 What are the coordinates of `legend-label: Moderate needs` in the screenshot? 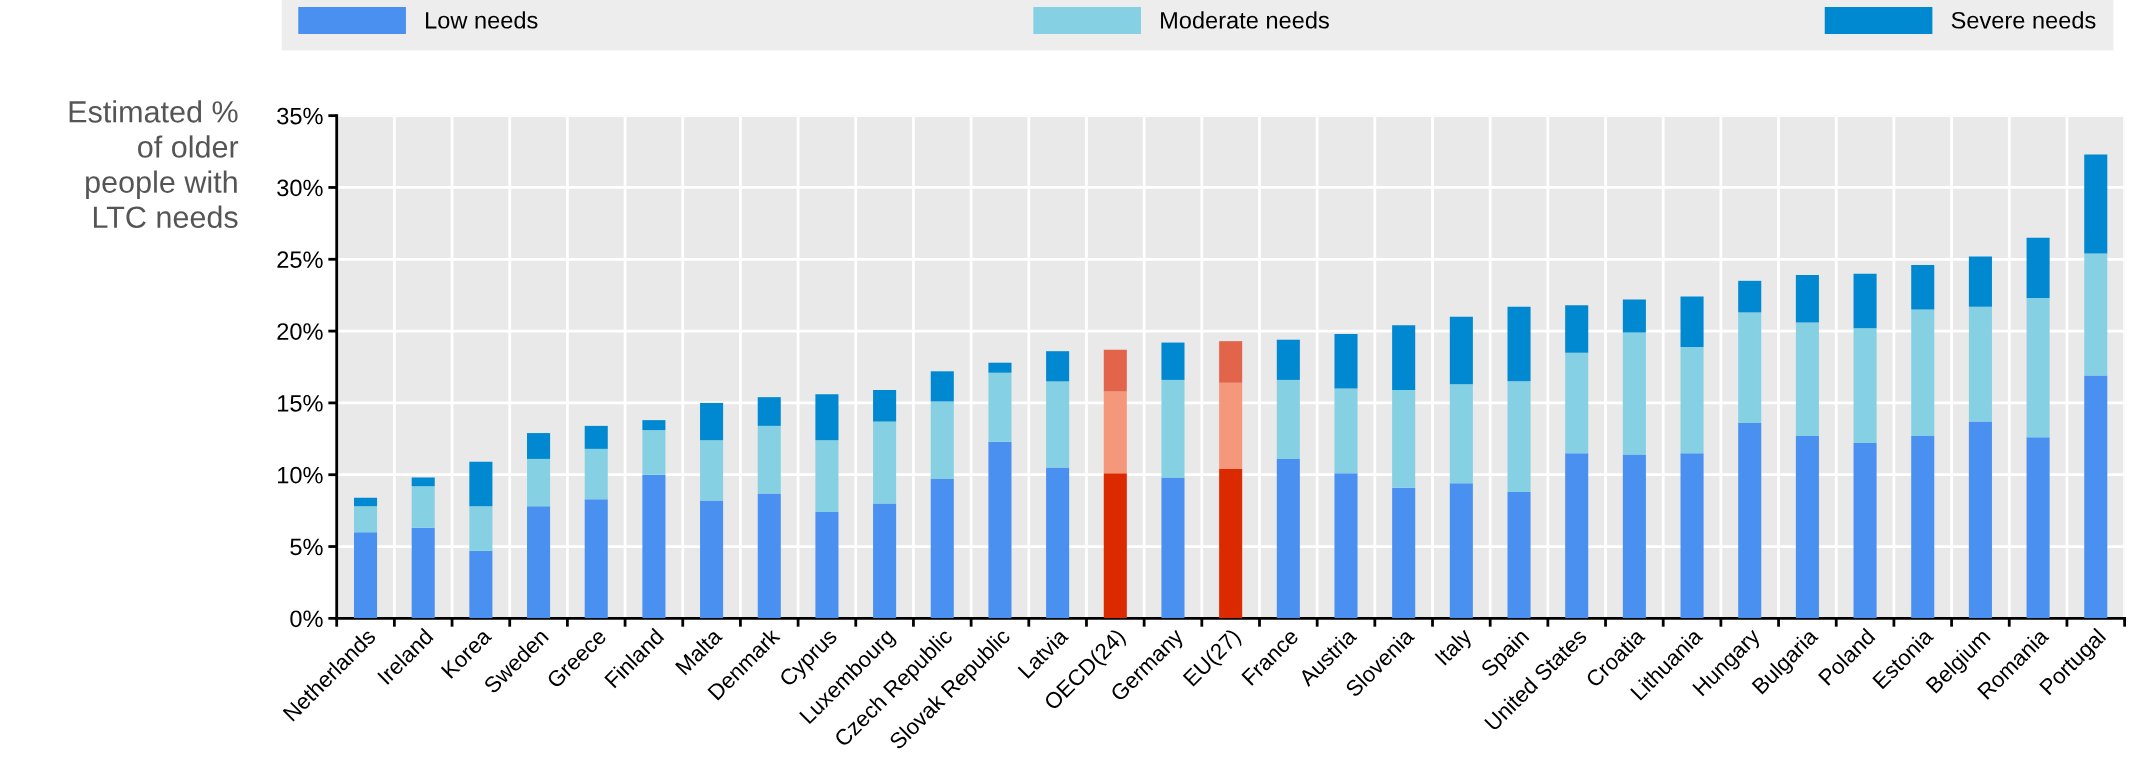 It's located at (1245, 20).